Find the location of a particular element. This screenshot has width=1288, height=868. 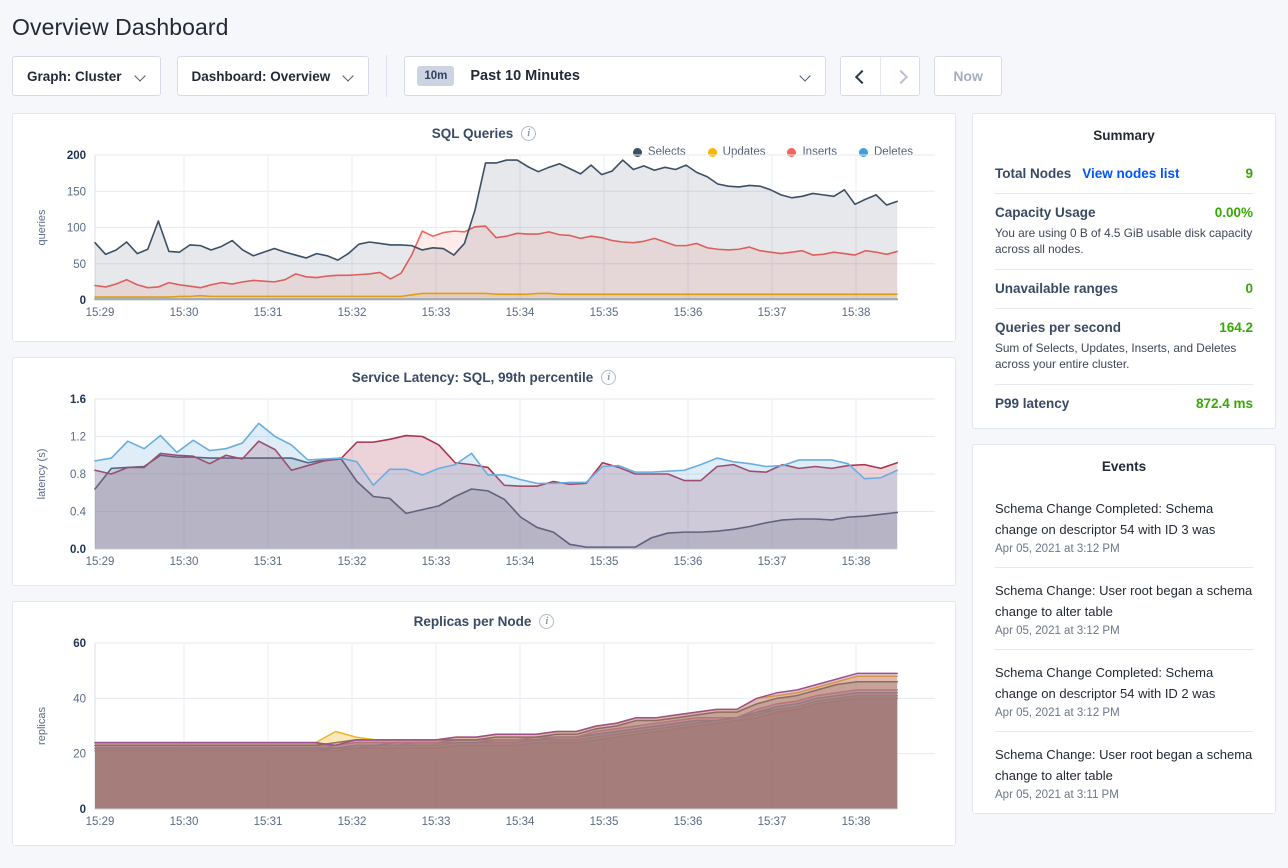

series-line-n1 is located at coordinates (496, 709).